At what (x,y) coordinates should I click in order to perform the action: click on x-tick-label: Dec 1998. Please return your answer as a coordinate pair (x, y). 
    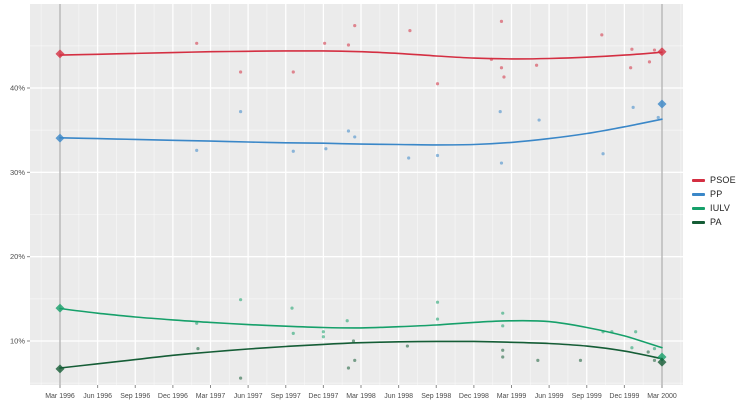
    Looking at the image, I should click on (474, 396).